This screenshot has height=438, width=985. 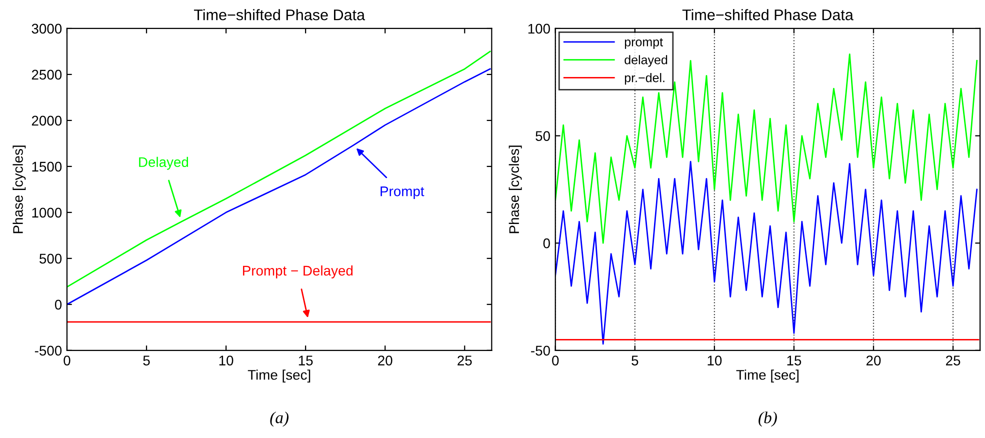 I want to click on y-tick-label: -500, so click(x=48, y=351).